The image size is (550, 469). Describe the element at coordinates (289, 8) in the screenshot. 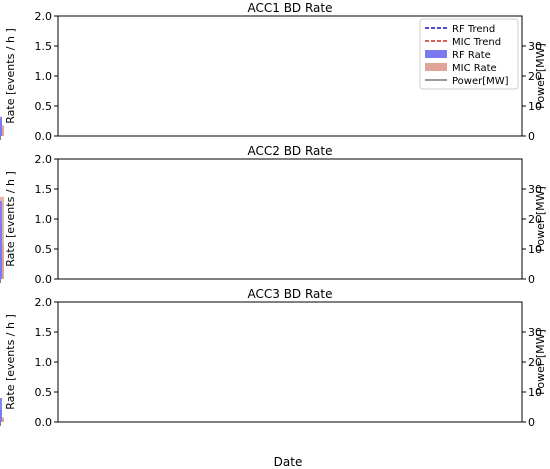

I see `panel-title: ACC1 BD Rate` at that location.